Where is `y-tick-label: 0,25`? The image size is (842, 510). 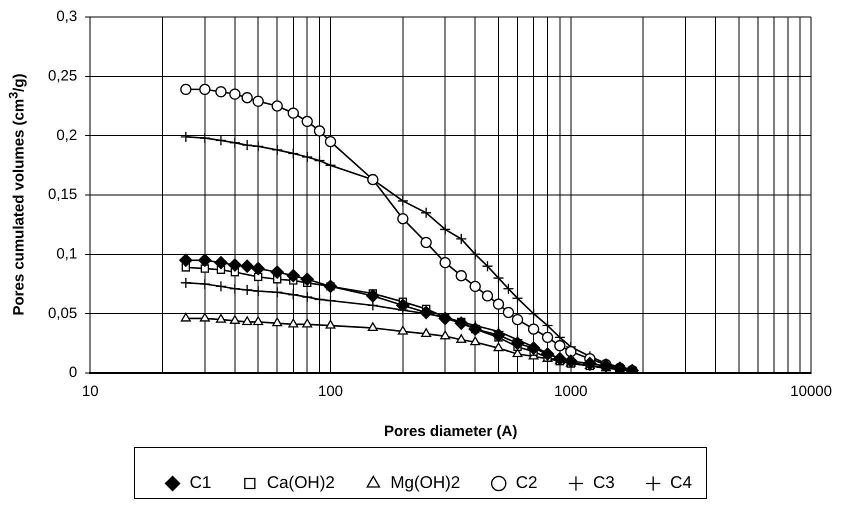
y-tick-label: 0,25 is located at coordinates (63, 75).